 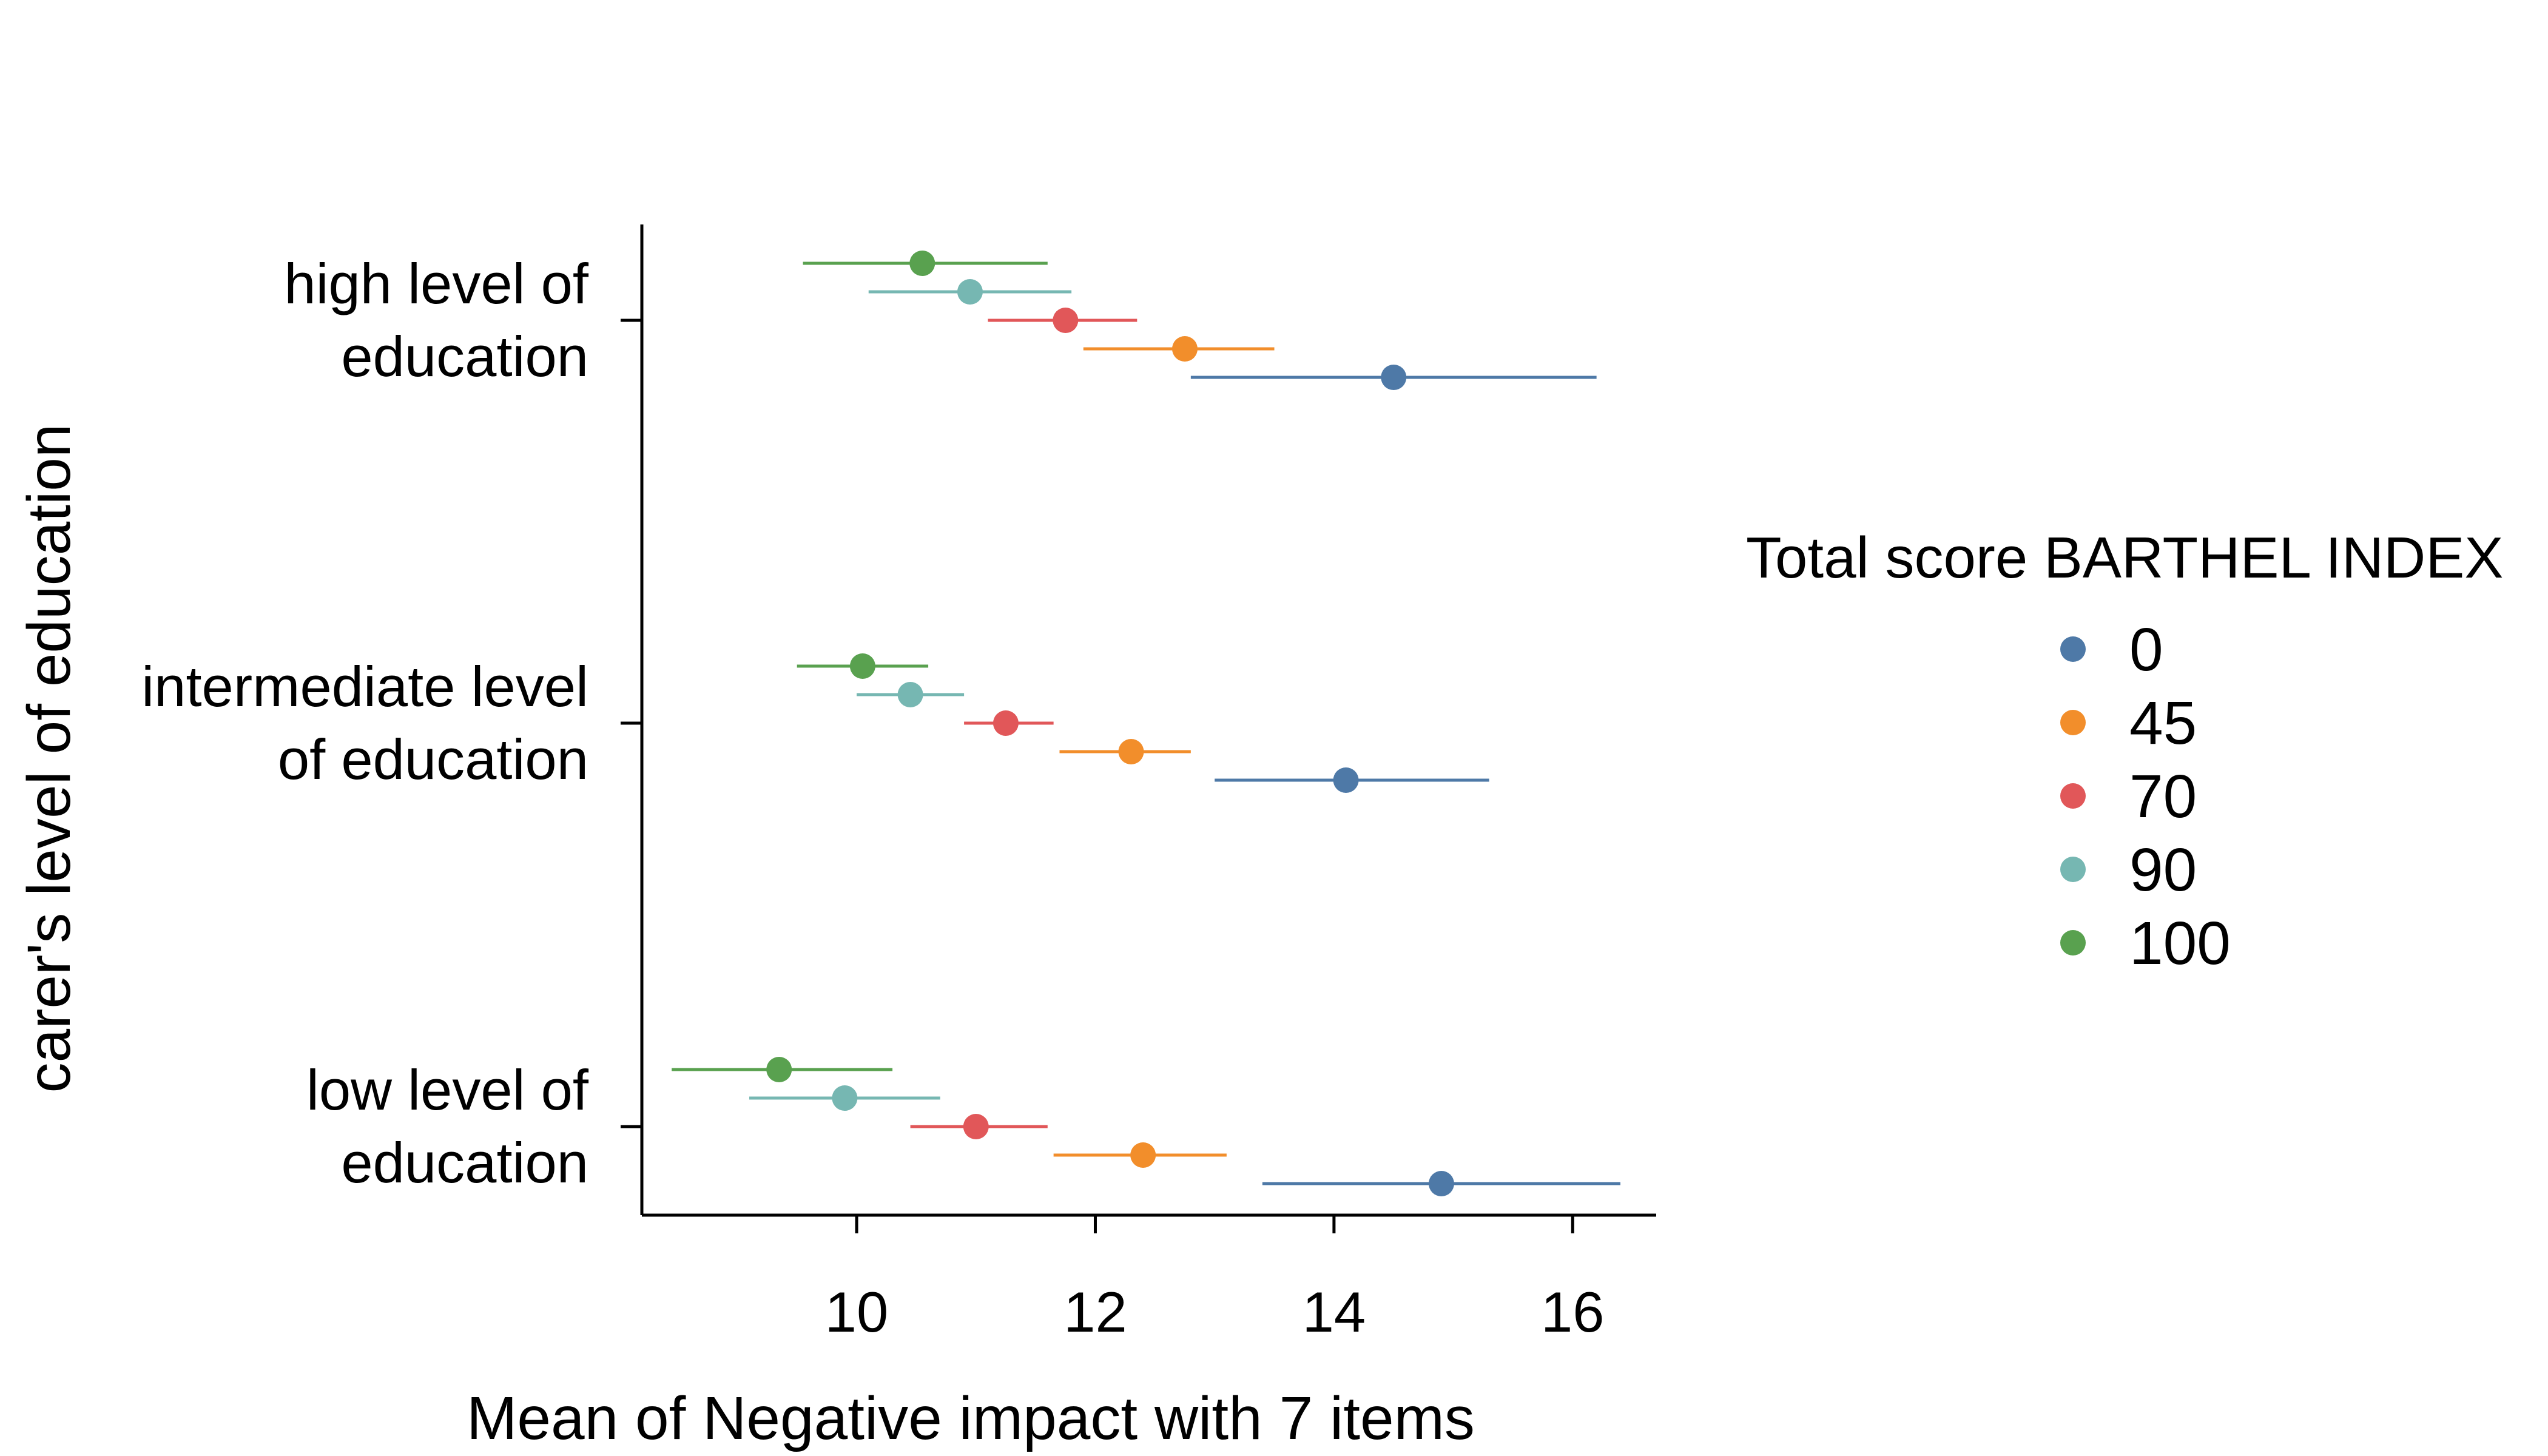 I want to click on y-tick-label-line1: intermediate level, so click(x=364, y=686).